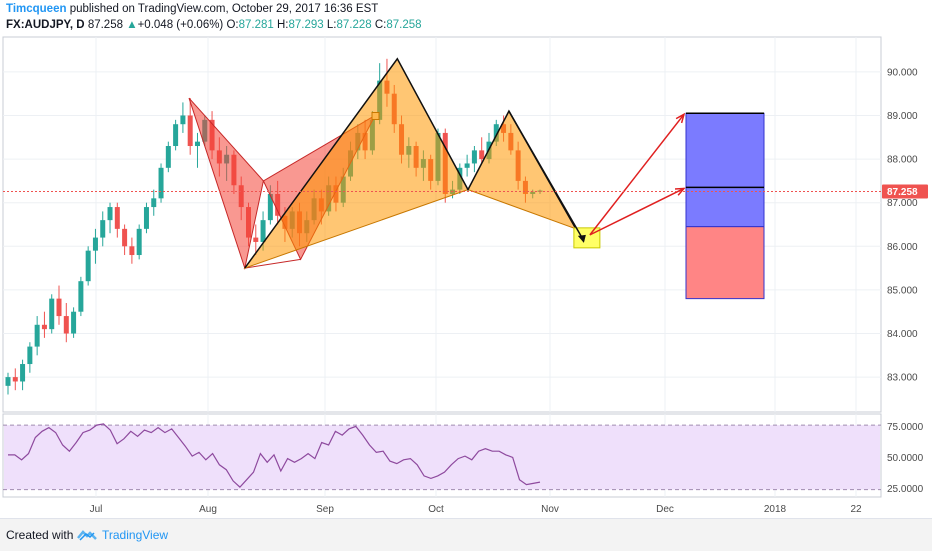 This screenshot has width=932, height=551. Describe the element at coordinates (135, 535) in the screenshot. I see `tradingview-brand-link: TradingView` at that location.